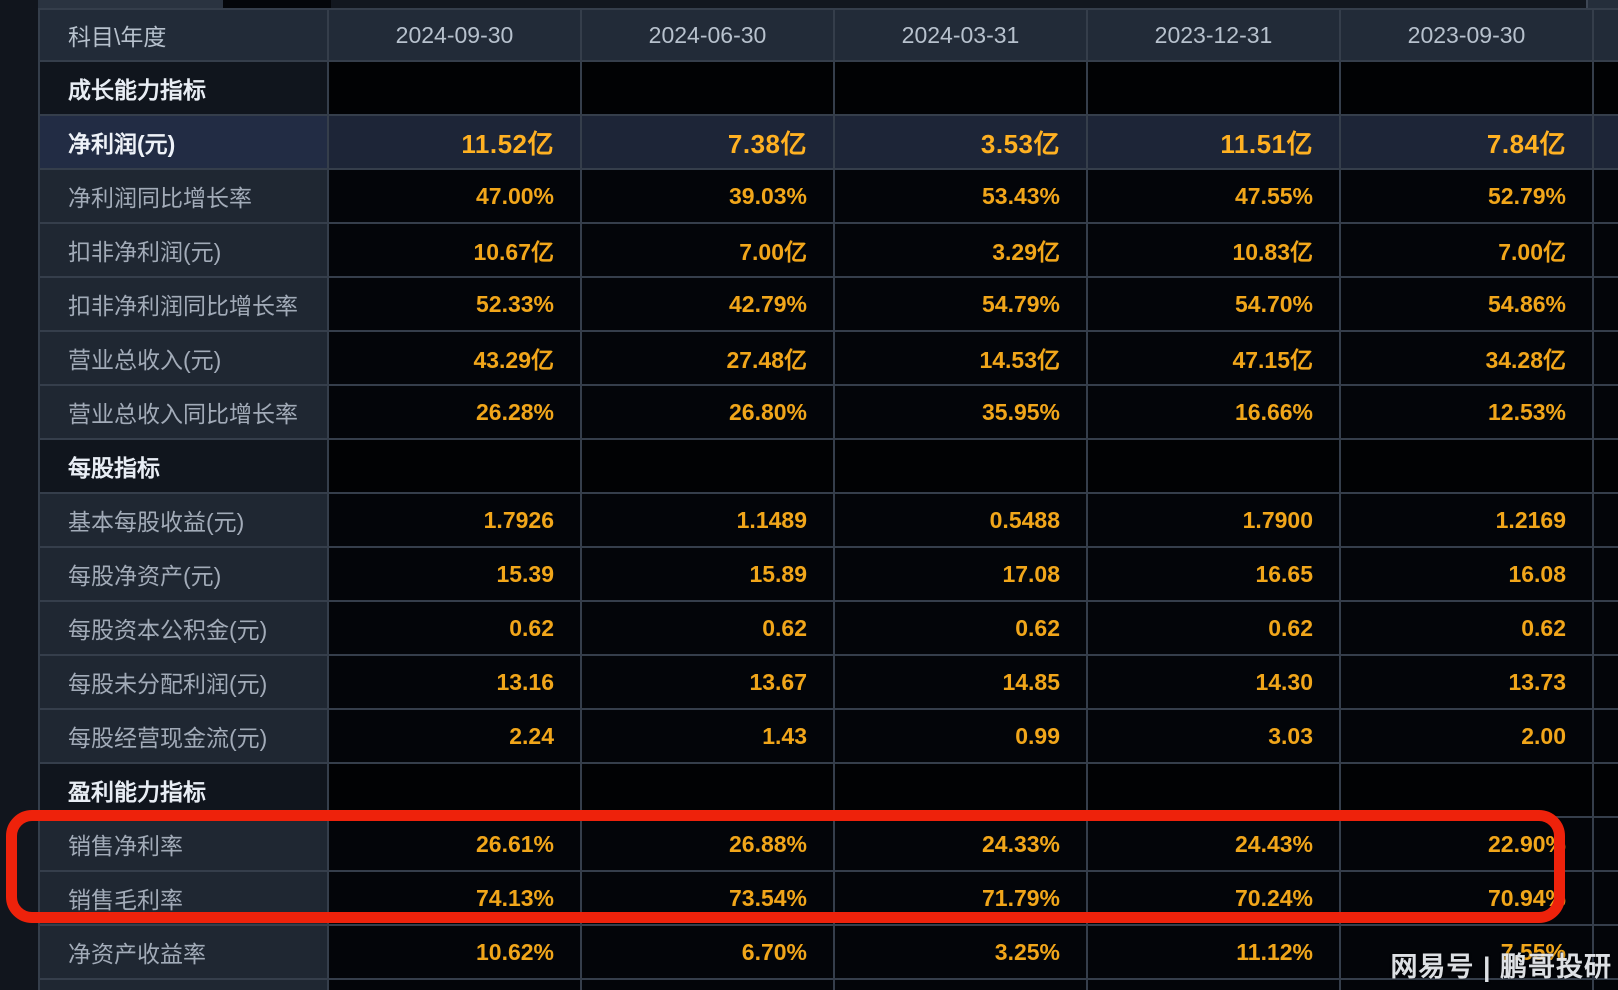  Describe the element at coordinates (1213, 952) in the screenshot. I see `cell-value: 11.12%` at that location.